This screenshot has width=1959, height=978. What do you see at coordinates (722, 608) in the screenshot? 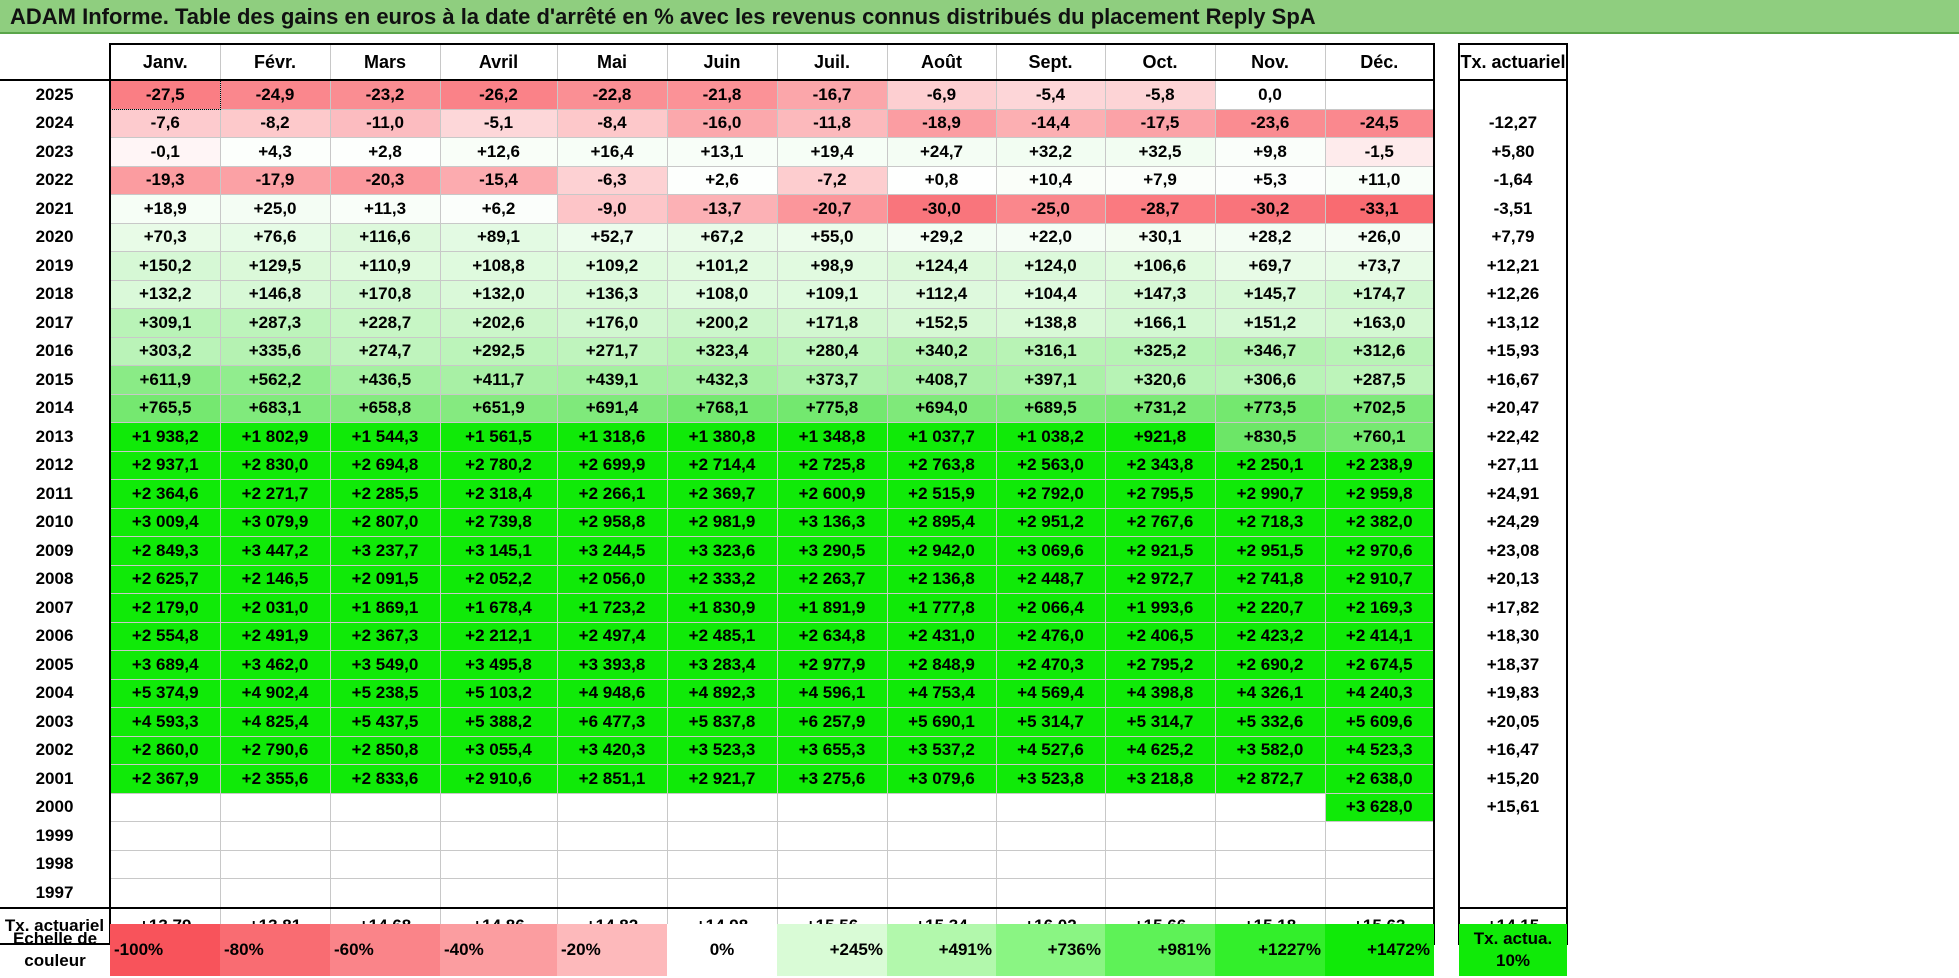
I see `gain-cell: +1 830,9` at bounding box center [722, 608].